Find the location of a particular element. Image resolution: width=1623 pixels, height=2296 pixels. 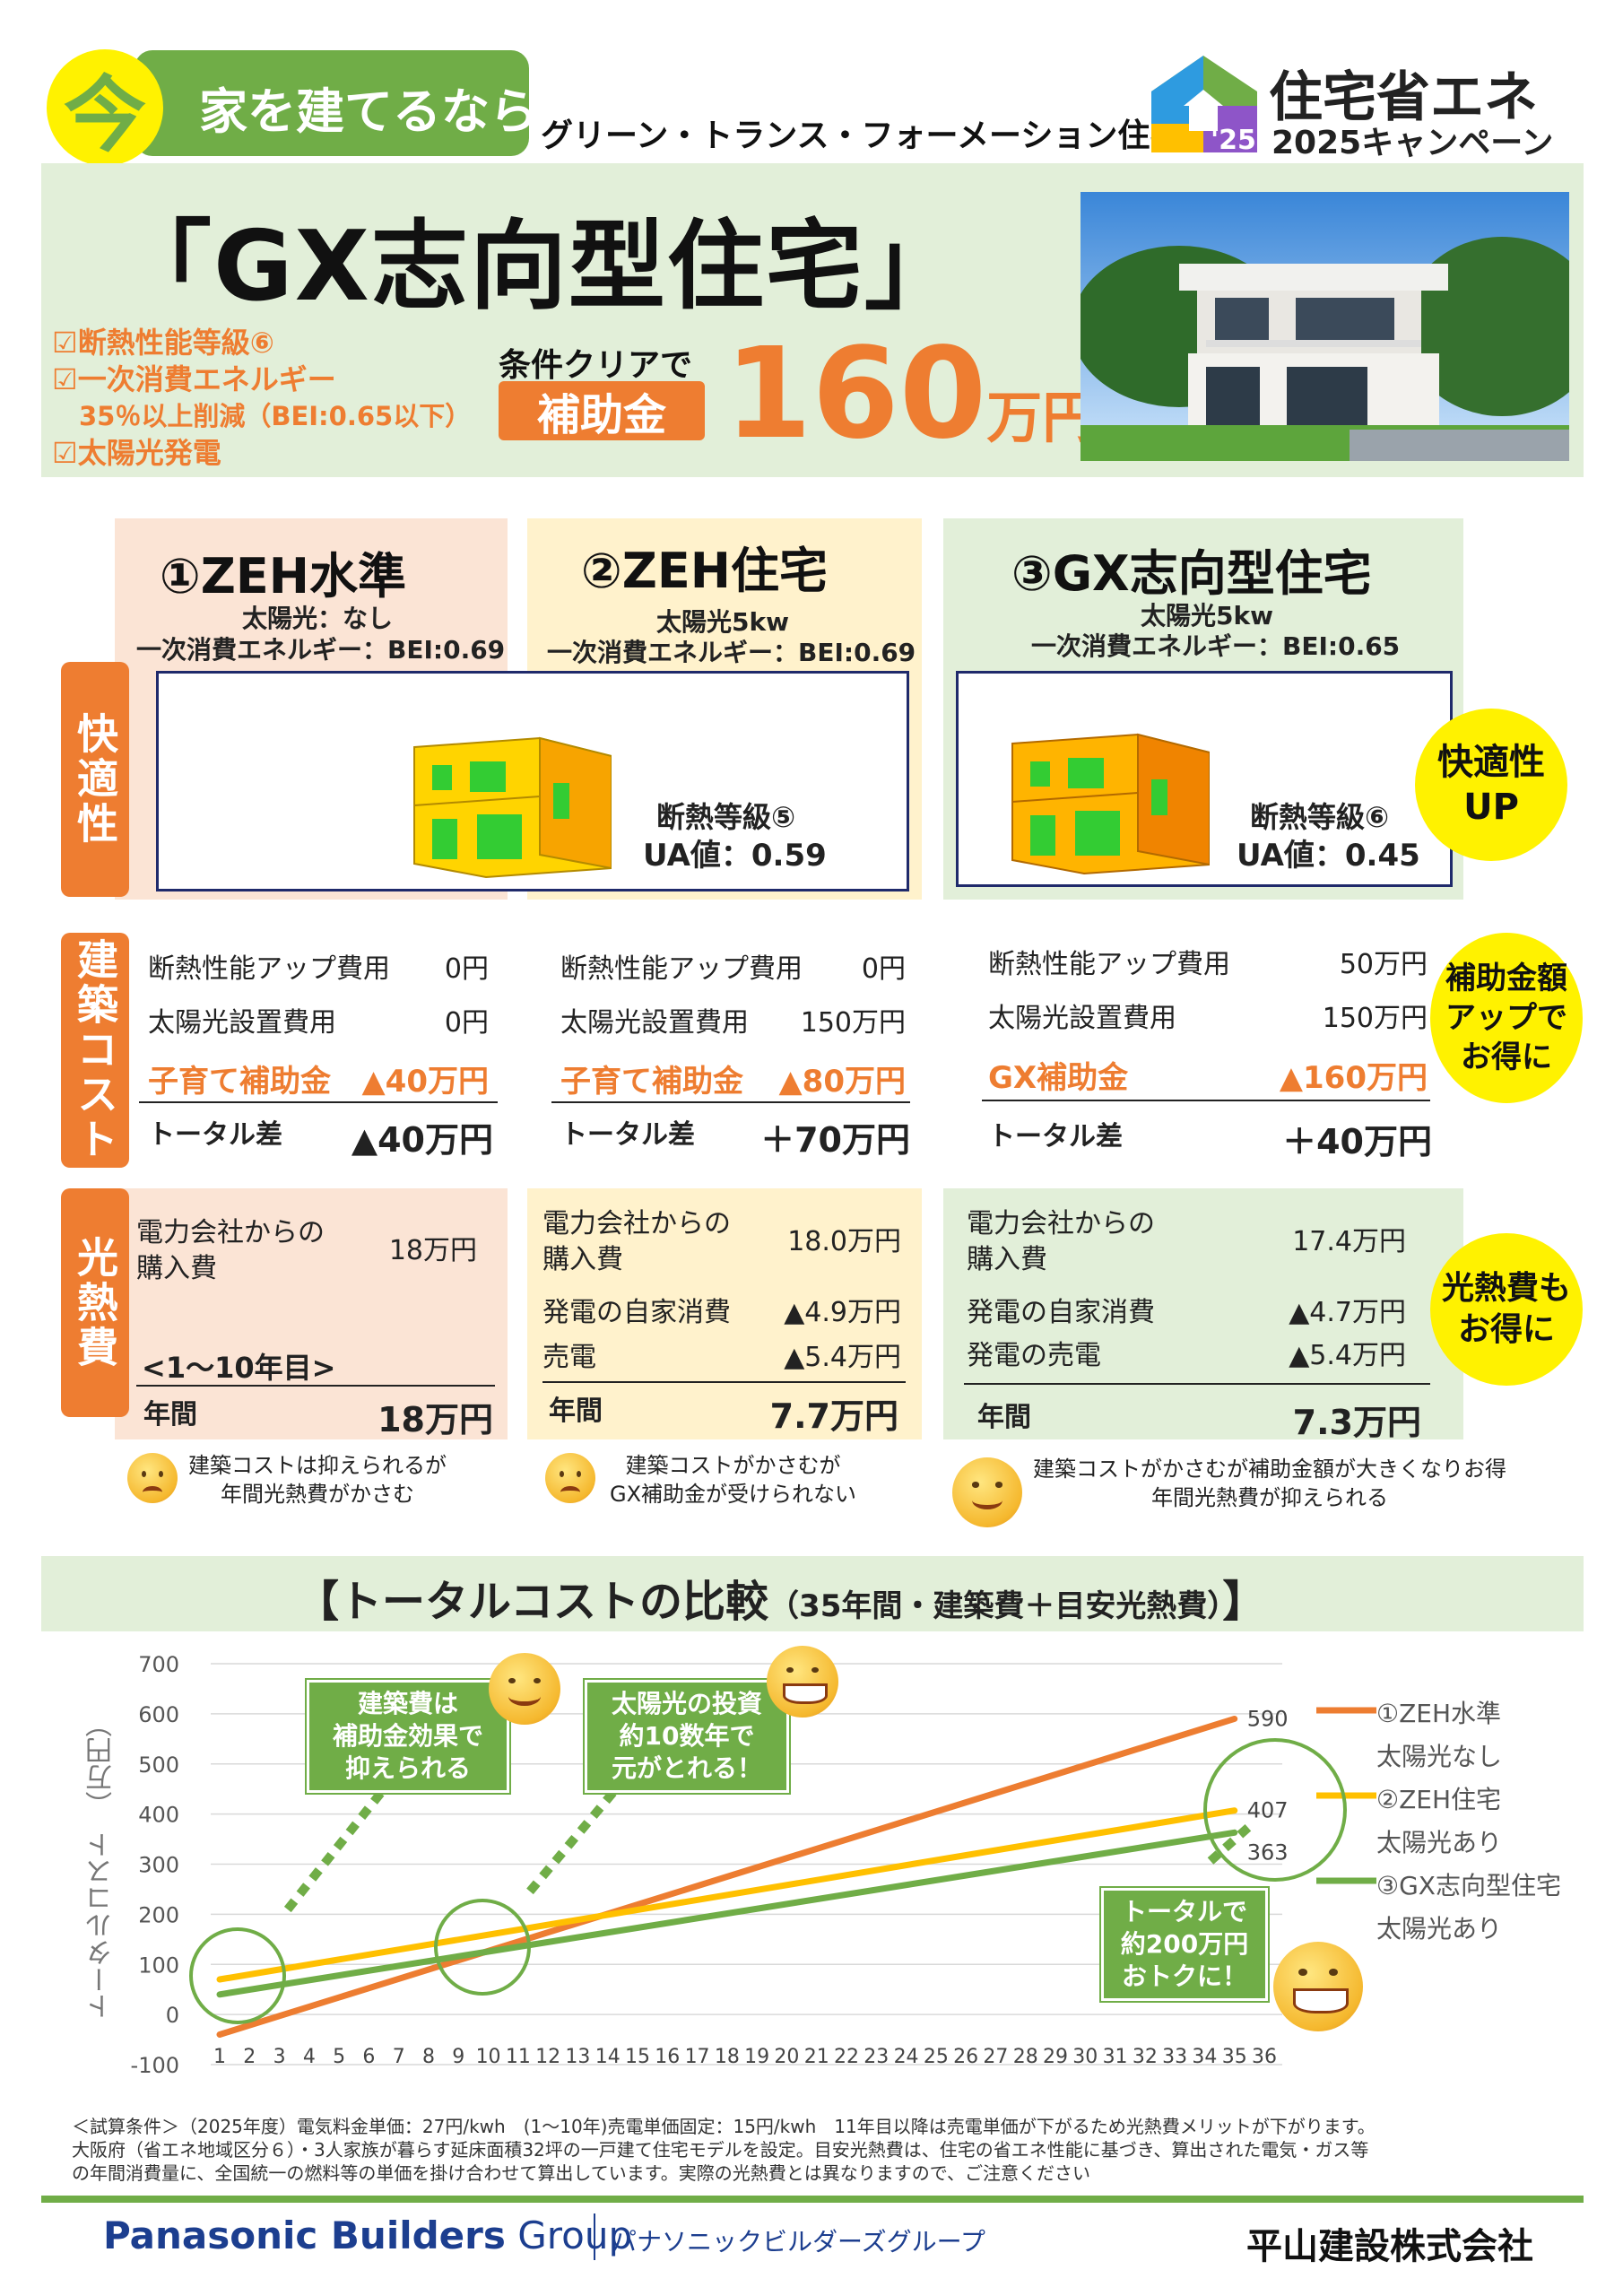

cost-value: 150万円 is located at coordinates (853, 1023).